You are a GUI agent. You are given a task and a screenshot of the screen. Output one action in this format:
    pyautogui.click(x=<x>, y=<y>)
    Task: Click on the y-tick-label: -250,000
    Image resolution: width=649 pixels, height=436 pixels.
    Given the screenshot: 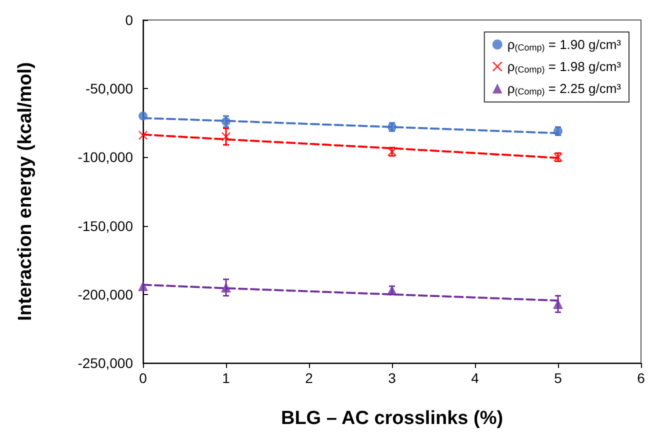 What is the action you would take?
    pyautogui.click(x=106, y=363)
    